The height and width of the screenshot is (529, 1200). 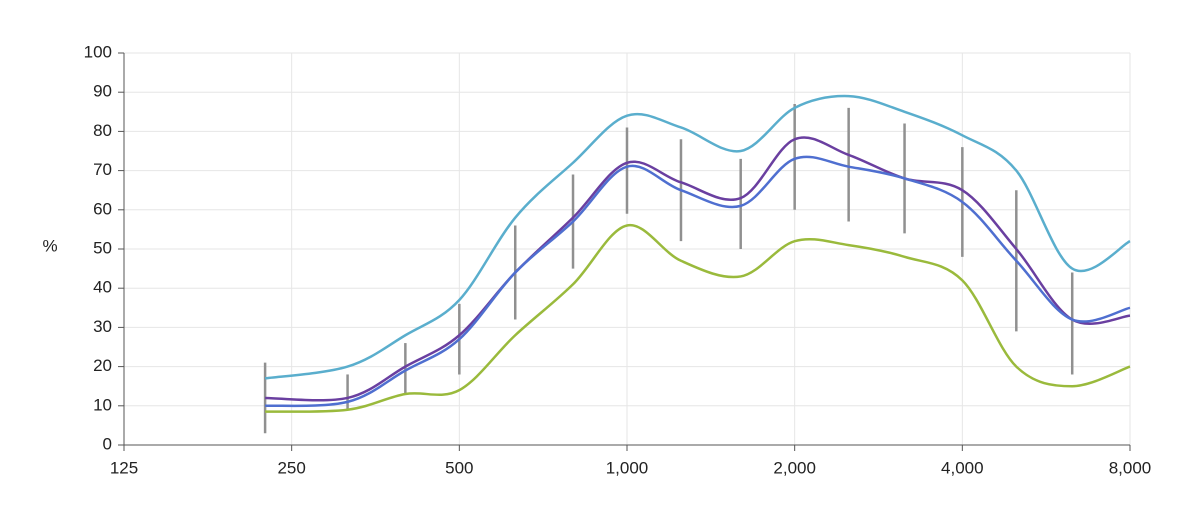 I want to click on y-axis-label: %, so click(x=49, y=245).